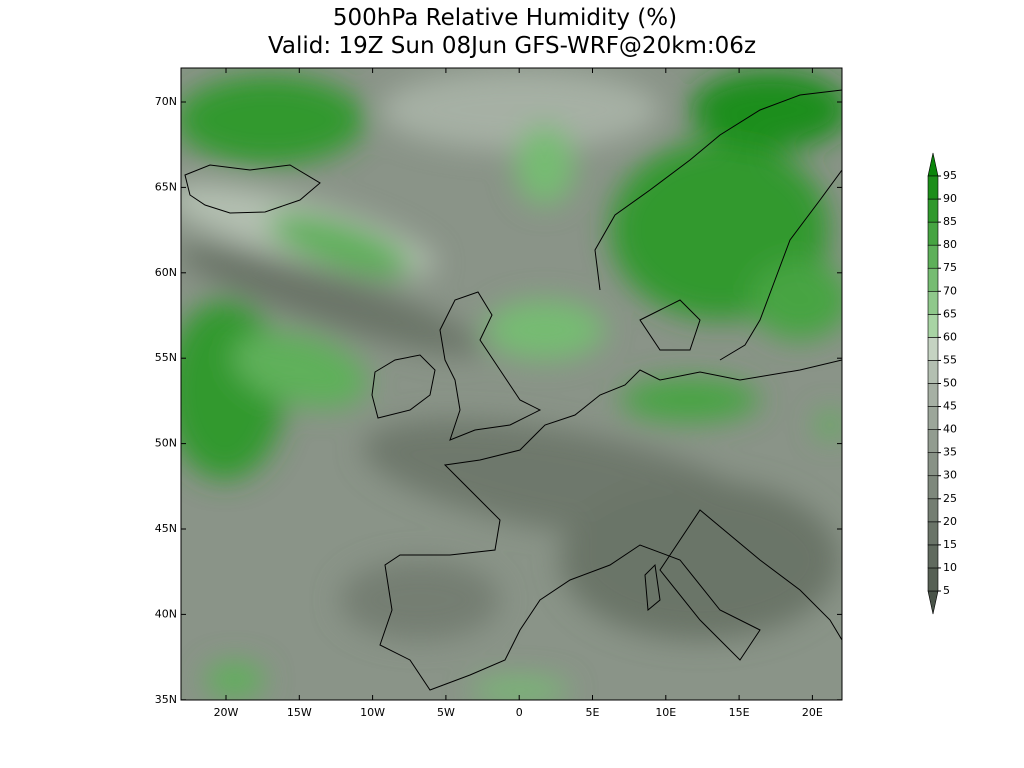  Describe the element at coordinates (950, 175) in the screenshot. I see `colorbar-label: 95` at that location.